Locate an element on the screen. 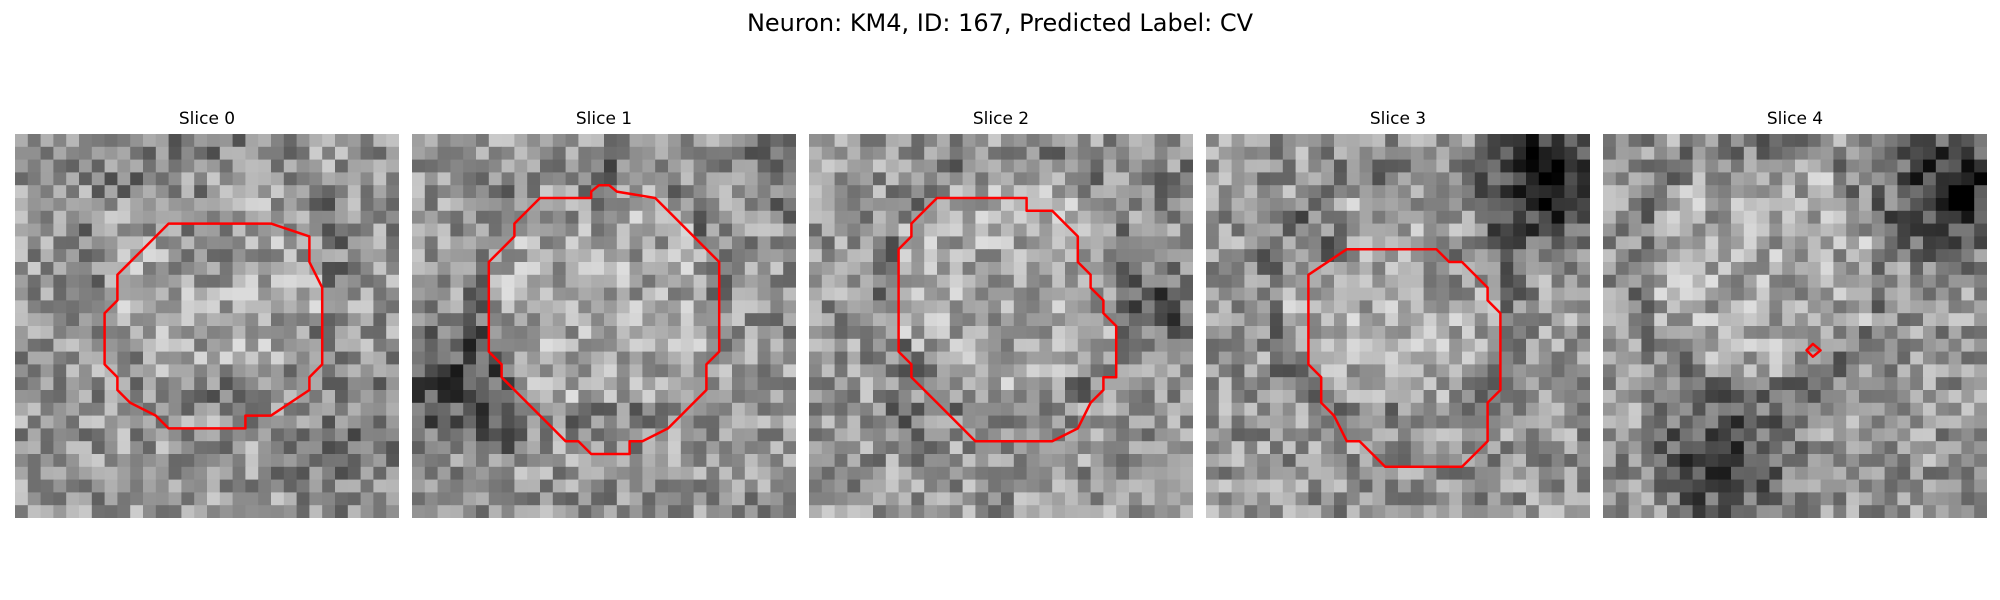  slice-panel-1: Slice 1 is located at coordinates (604, 313).